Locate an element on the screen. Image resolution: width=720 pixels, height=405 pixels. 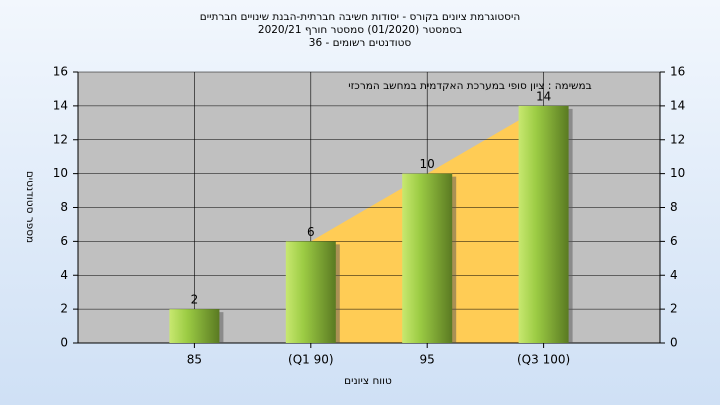
x-tick-label: 85 is located at coordinates (194, 360).